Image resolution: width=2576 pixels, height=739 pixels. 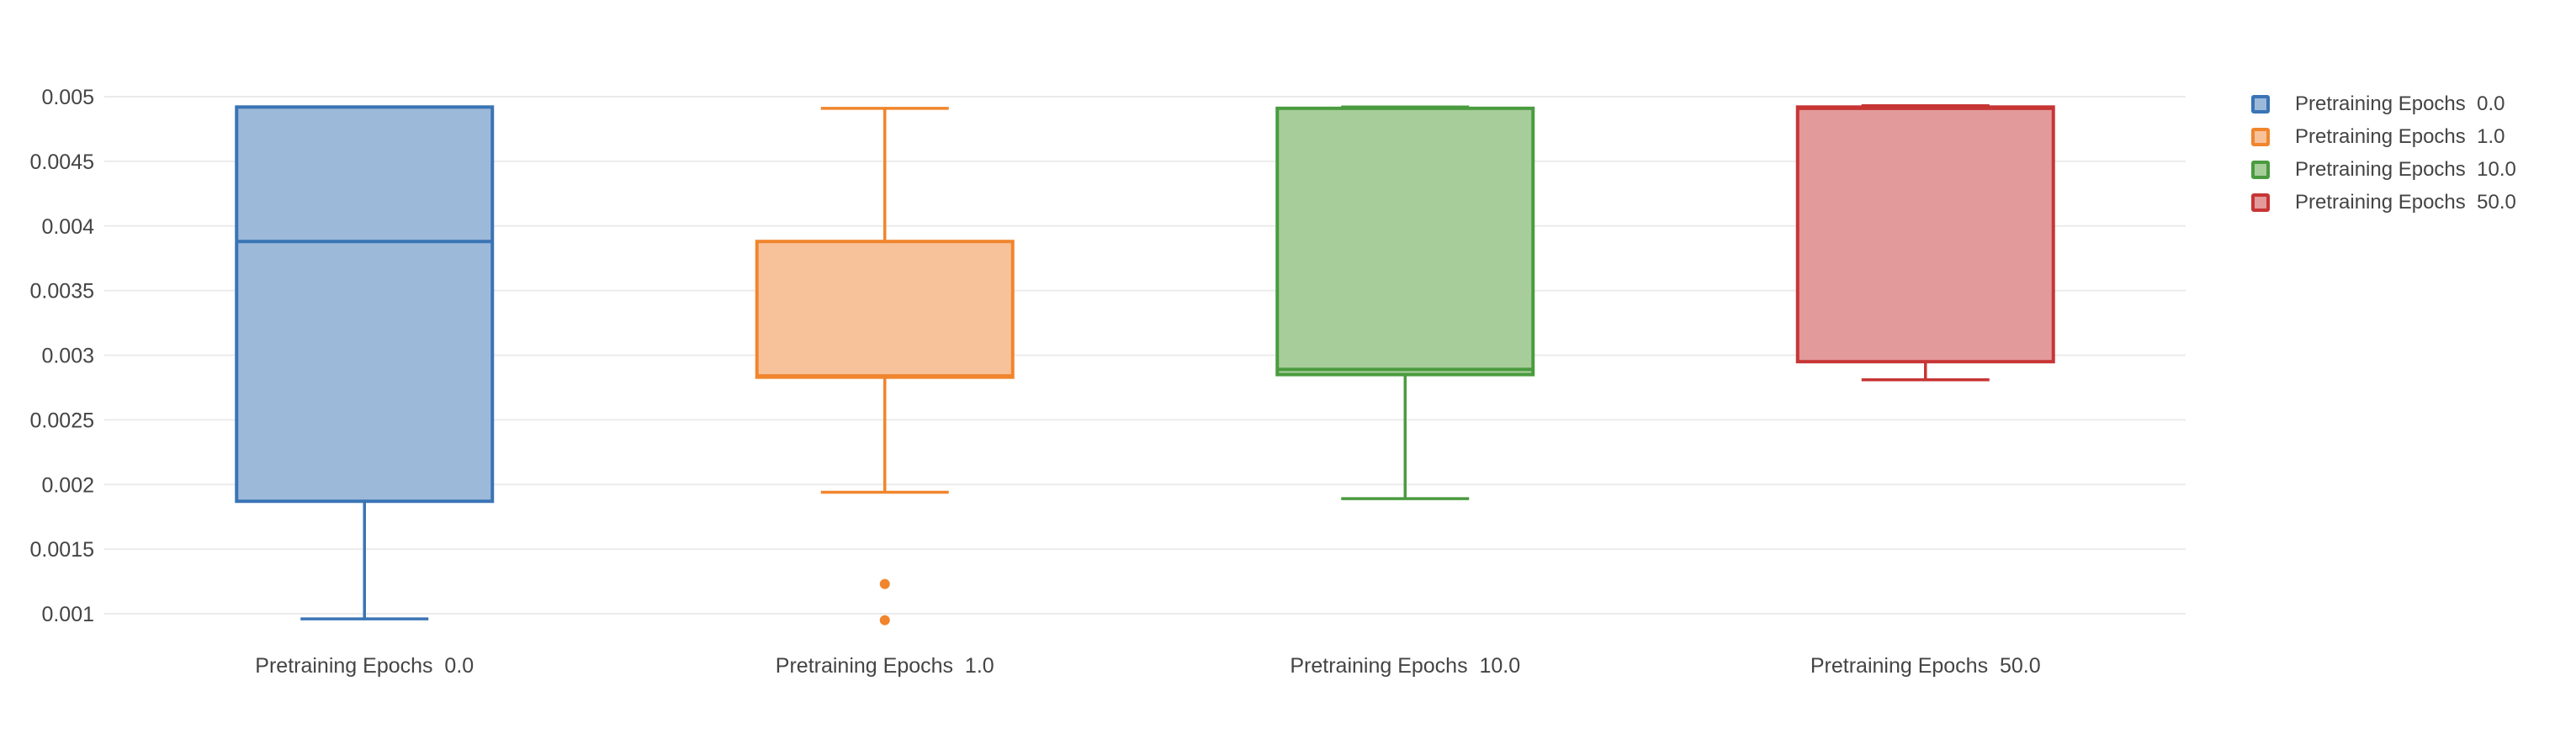 What do you see at coordinates (62, 292) in the screenshot?
I see `y-tick-label: 0.0035` at bounding box center [62, 292].